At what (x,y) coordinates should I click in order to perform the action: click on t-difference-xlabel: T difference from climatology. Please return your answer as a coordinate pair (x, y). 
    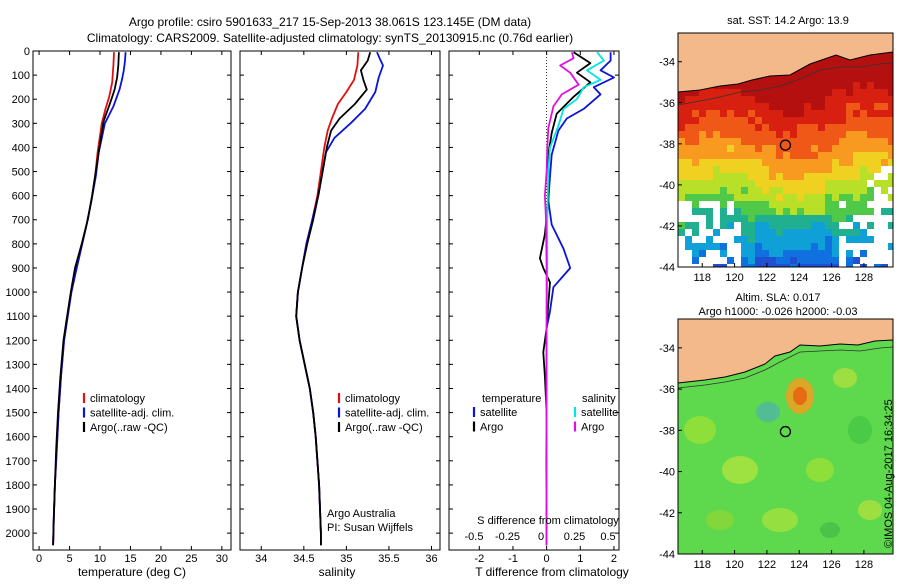
    Looking at the image, I should click on (552, 572).